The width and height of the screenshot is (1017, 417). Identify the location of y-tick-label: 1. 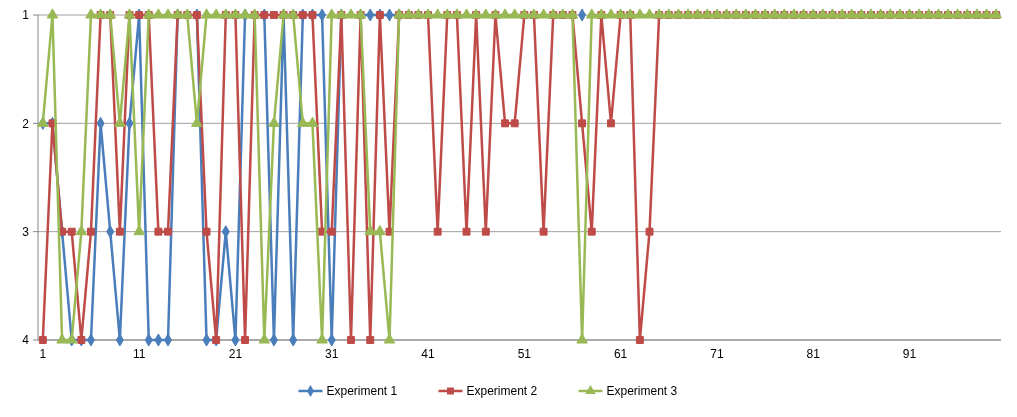
(26, 15).